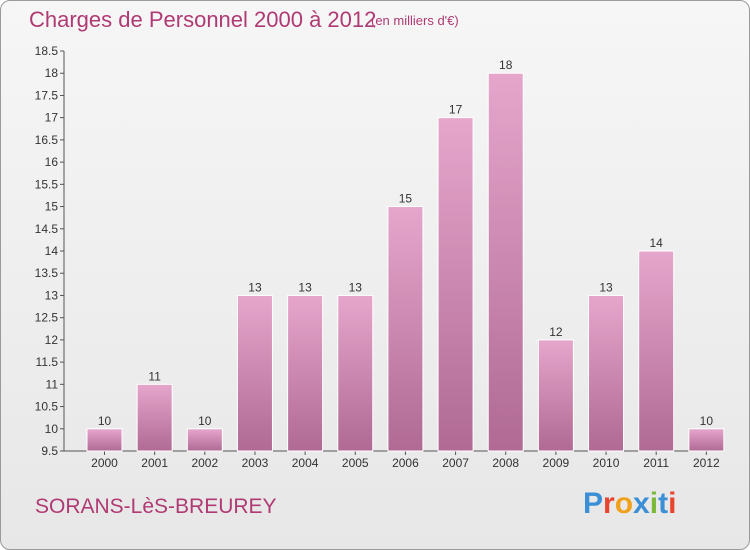 This screenshot has width=750, height=550. What do you see at coordinates (455, 463) in the screenshot?
I see `x-tick-label-2007: 2007` at bounding box center [455, 463].